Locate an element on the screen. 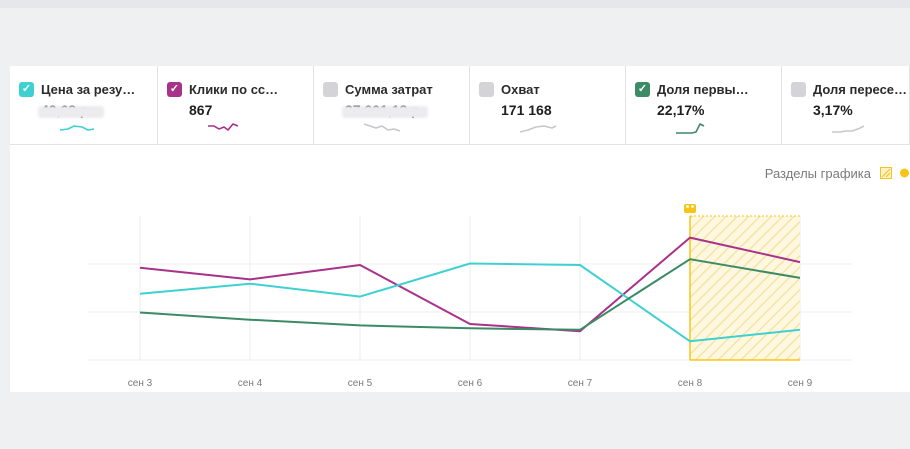  x-tick-label: сен 8 is located at coordinates (690, 383).